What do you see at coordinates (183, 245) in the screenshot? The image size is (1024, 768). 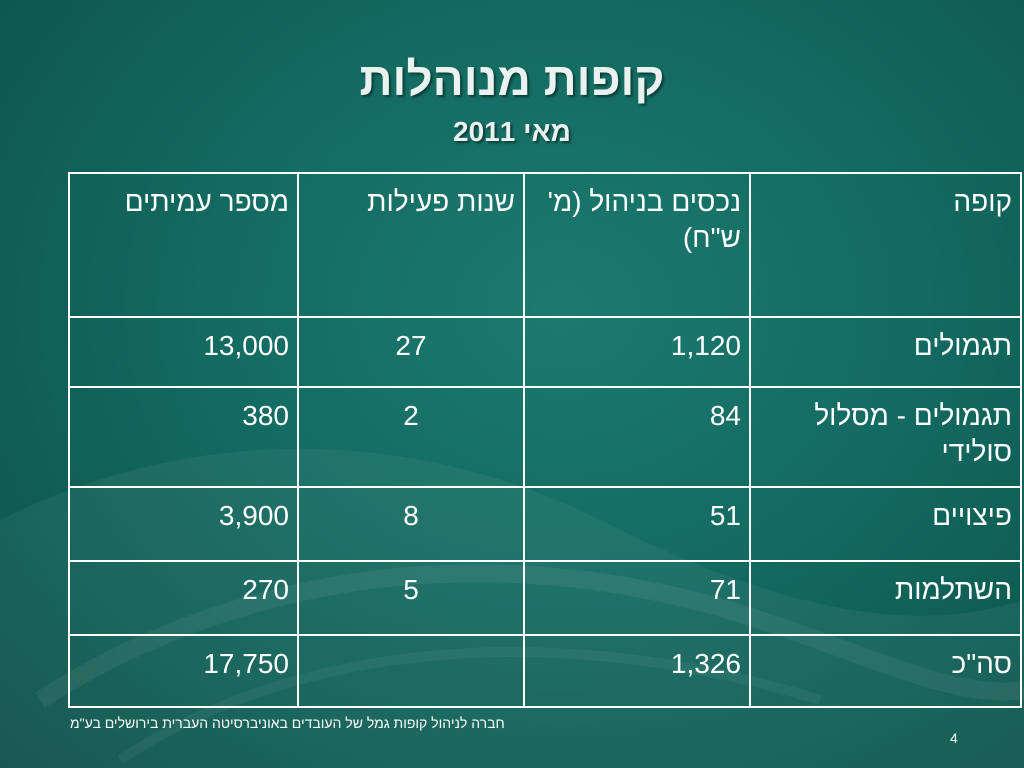 I see `header-members: מספר עמיתים` at bounding box center [183, 245].